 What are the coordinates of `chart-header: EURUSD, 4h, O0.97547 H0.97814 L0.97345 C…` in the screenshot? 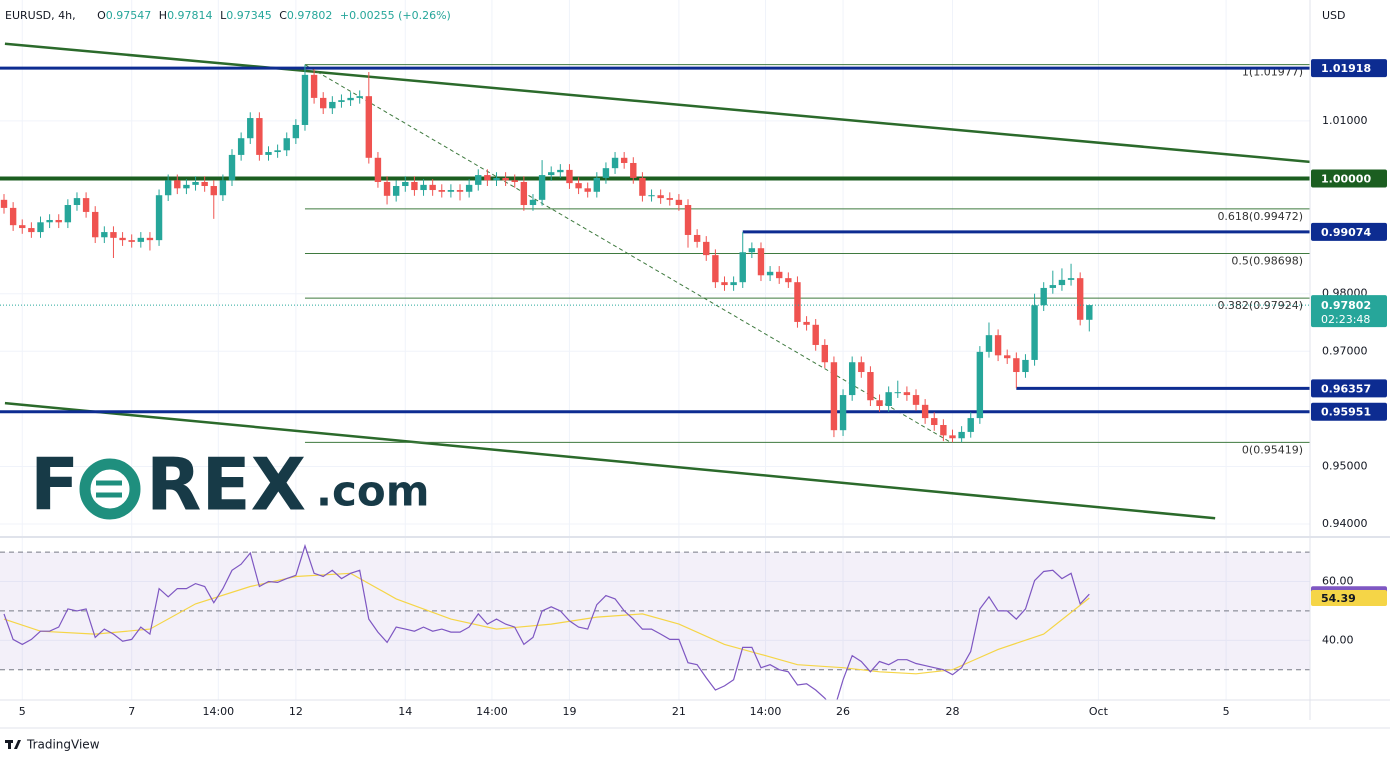 It's located at (228, 15).